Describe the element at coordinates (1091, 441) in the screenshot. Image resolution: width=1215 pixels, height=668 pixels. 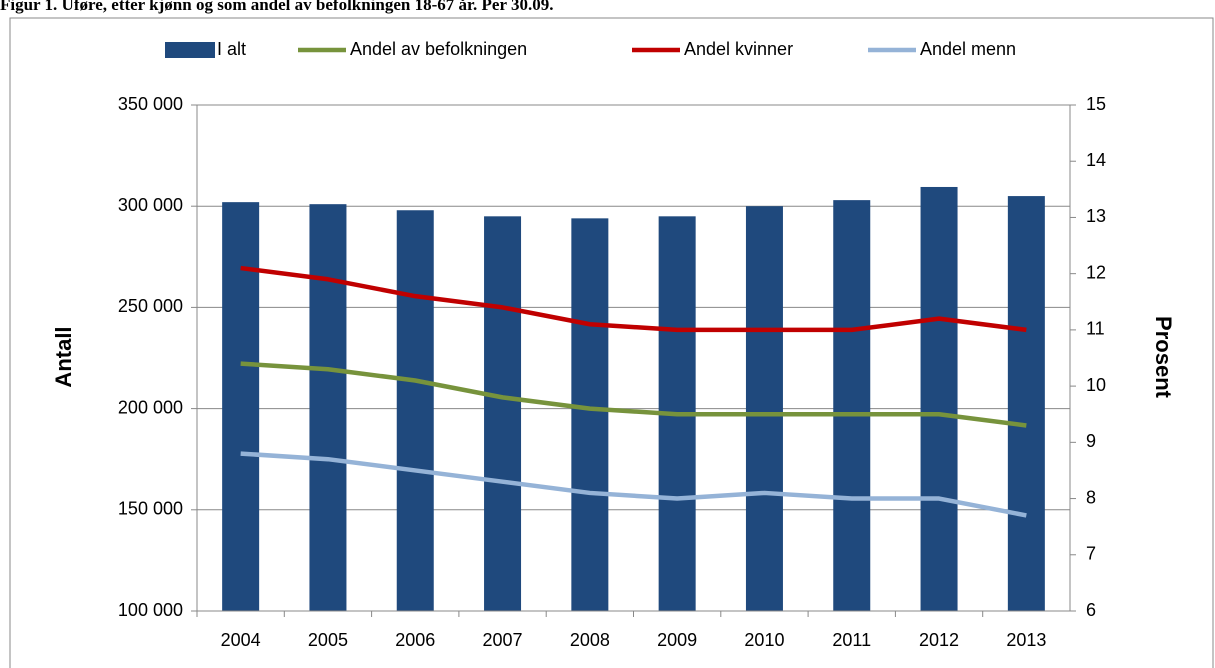
I see `y2-tick-label: 9` at that location.